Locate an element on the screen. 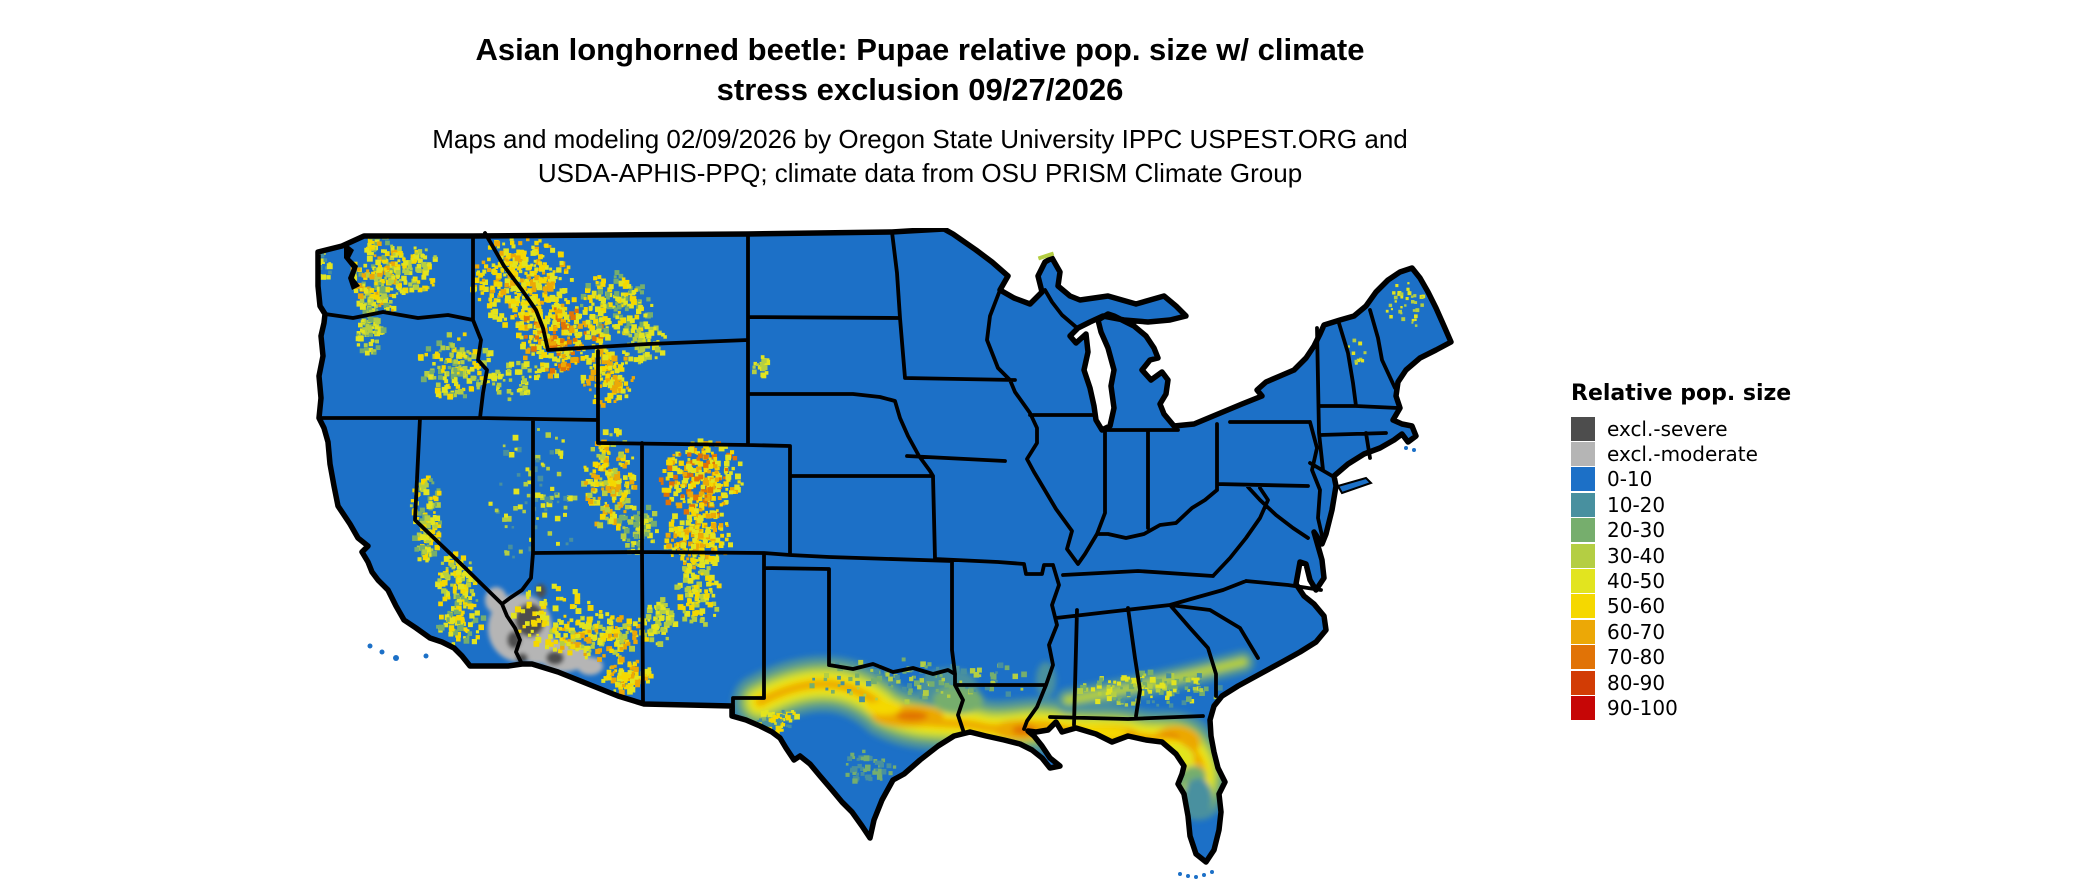 Image resolution: width=2100 pixels, height=892 pixels. legend-item: excl.-severe is located at coordinates (1721, 428).